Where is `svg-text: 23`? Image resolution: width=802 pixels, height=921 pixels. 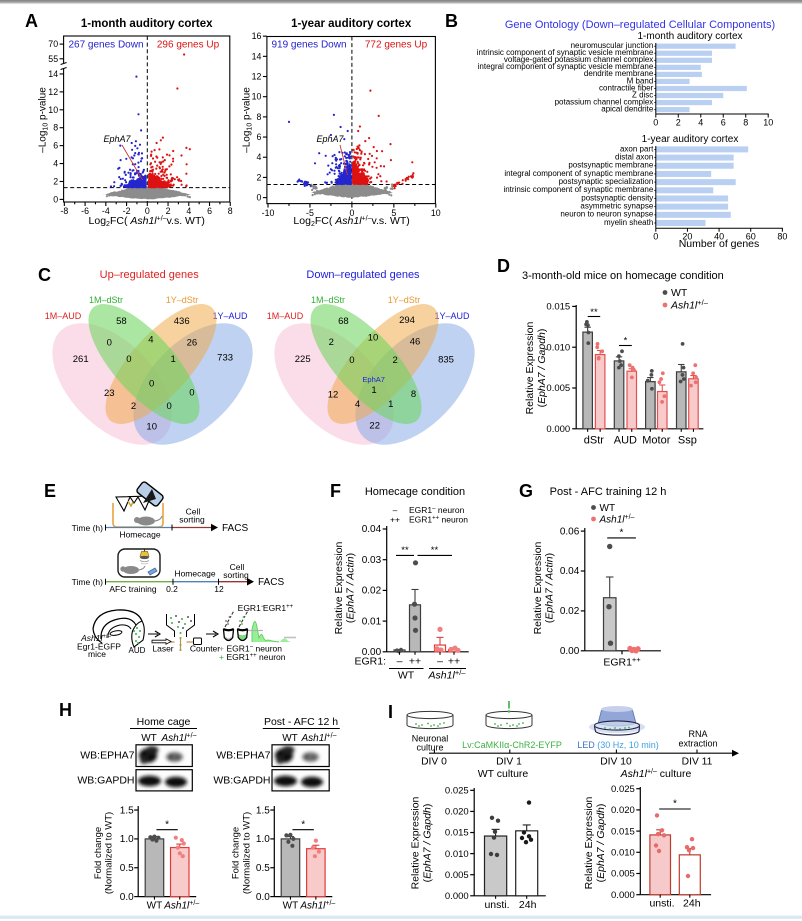 svg-text: 23 is located at coordinates (109, 393).